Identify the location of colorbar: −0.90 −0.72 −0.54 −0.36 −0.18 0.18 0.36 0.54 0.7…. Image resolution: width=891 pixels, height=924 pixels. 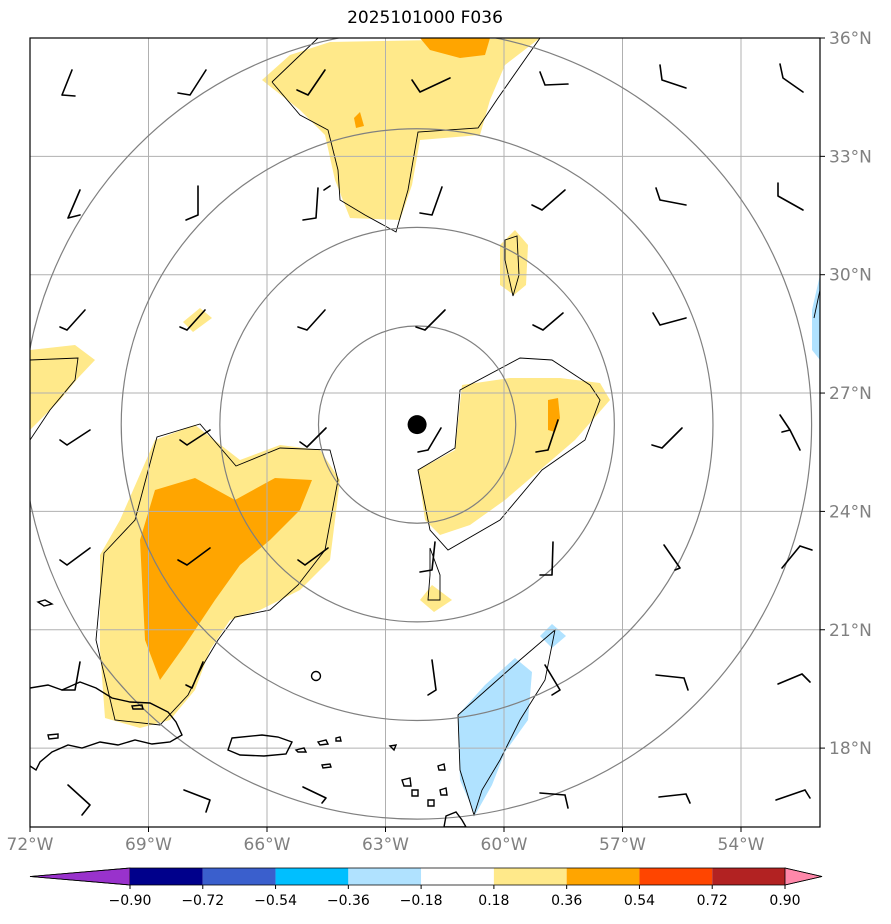
(426, 888).